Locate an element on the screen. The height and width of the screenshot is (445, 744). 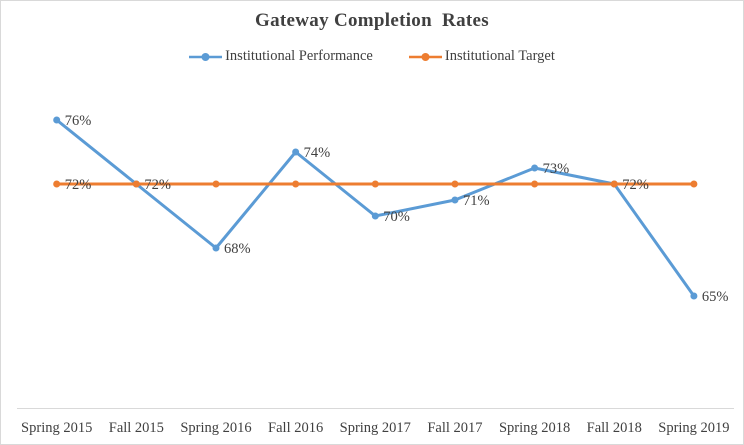
x-axis-tick-label: Fall 2017 is located at coordinates (454, 428).